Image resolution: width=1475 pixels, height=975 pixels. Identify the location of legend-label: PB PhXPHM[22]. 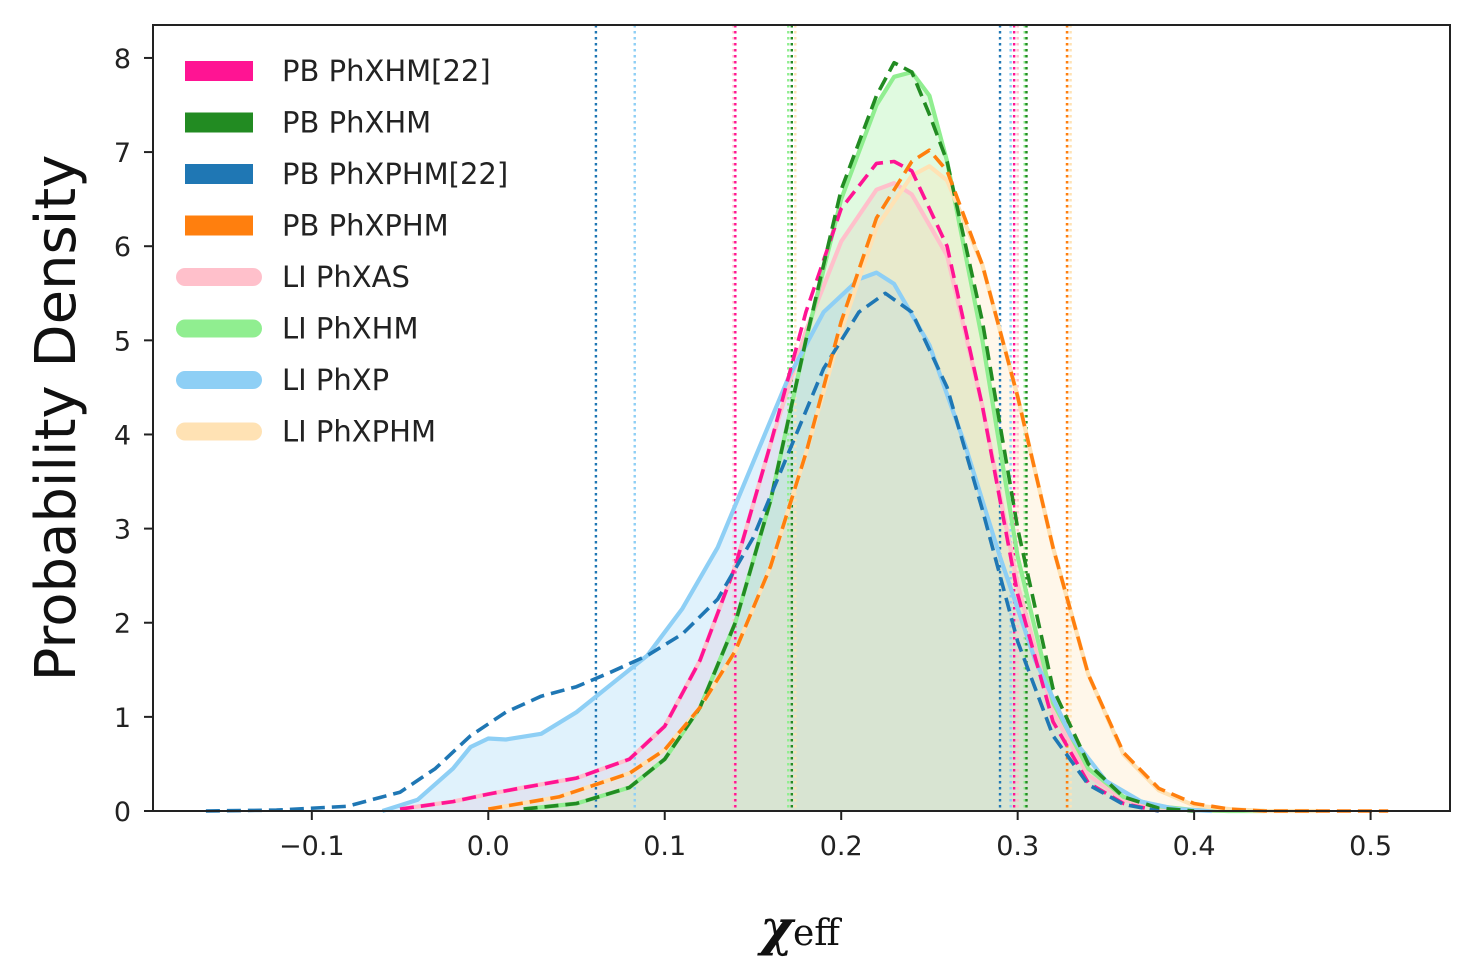
(395, 174).